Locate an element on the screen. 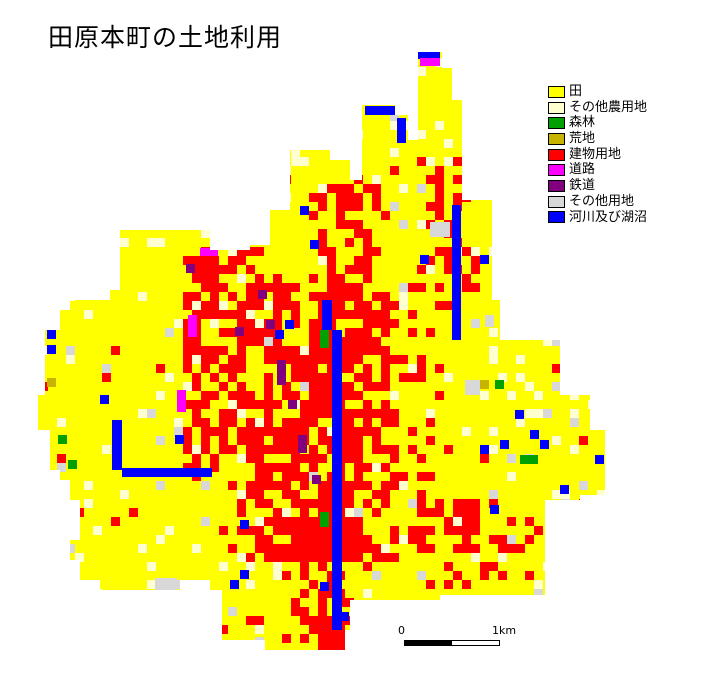  river-west is located at coordinates (167, 472).